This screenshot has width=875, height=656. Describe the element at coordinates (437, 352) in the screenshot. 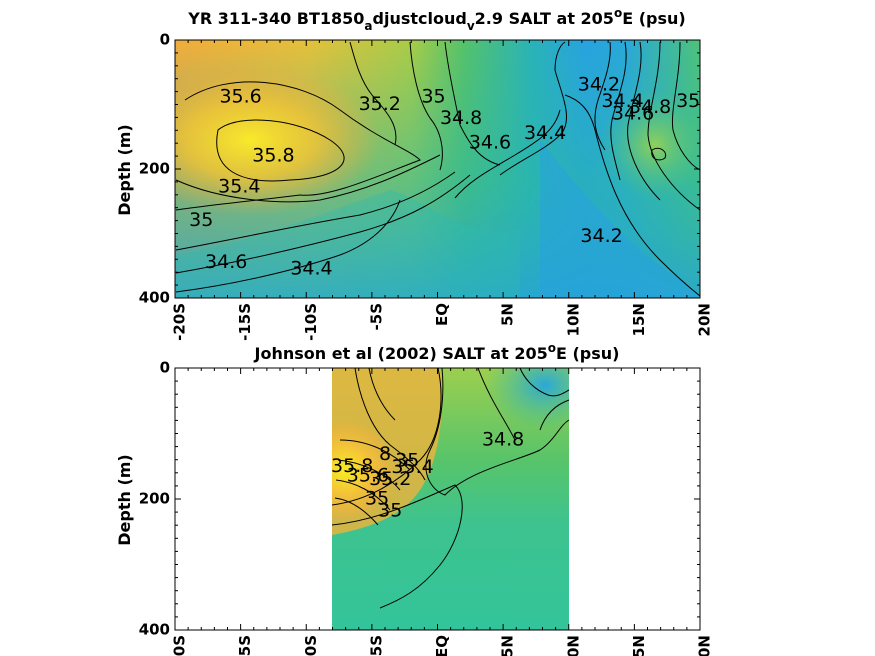

I see `panel-2-title: Johnson et al (2002) SALT at 205oE (psu)` at that location.